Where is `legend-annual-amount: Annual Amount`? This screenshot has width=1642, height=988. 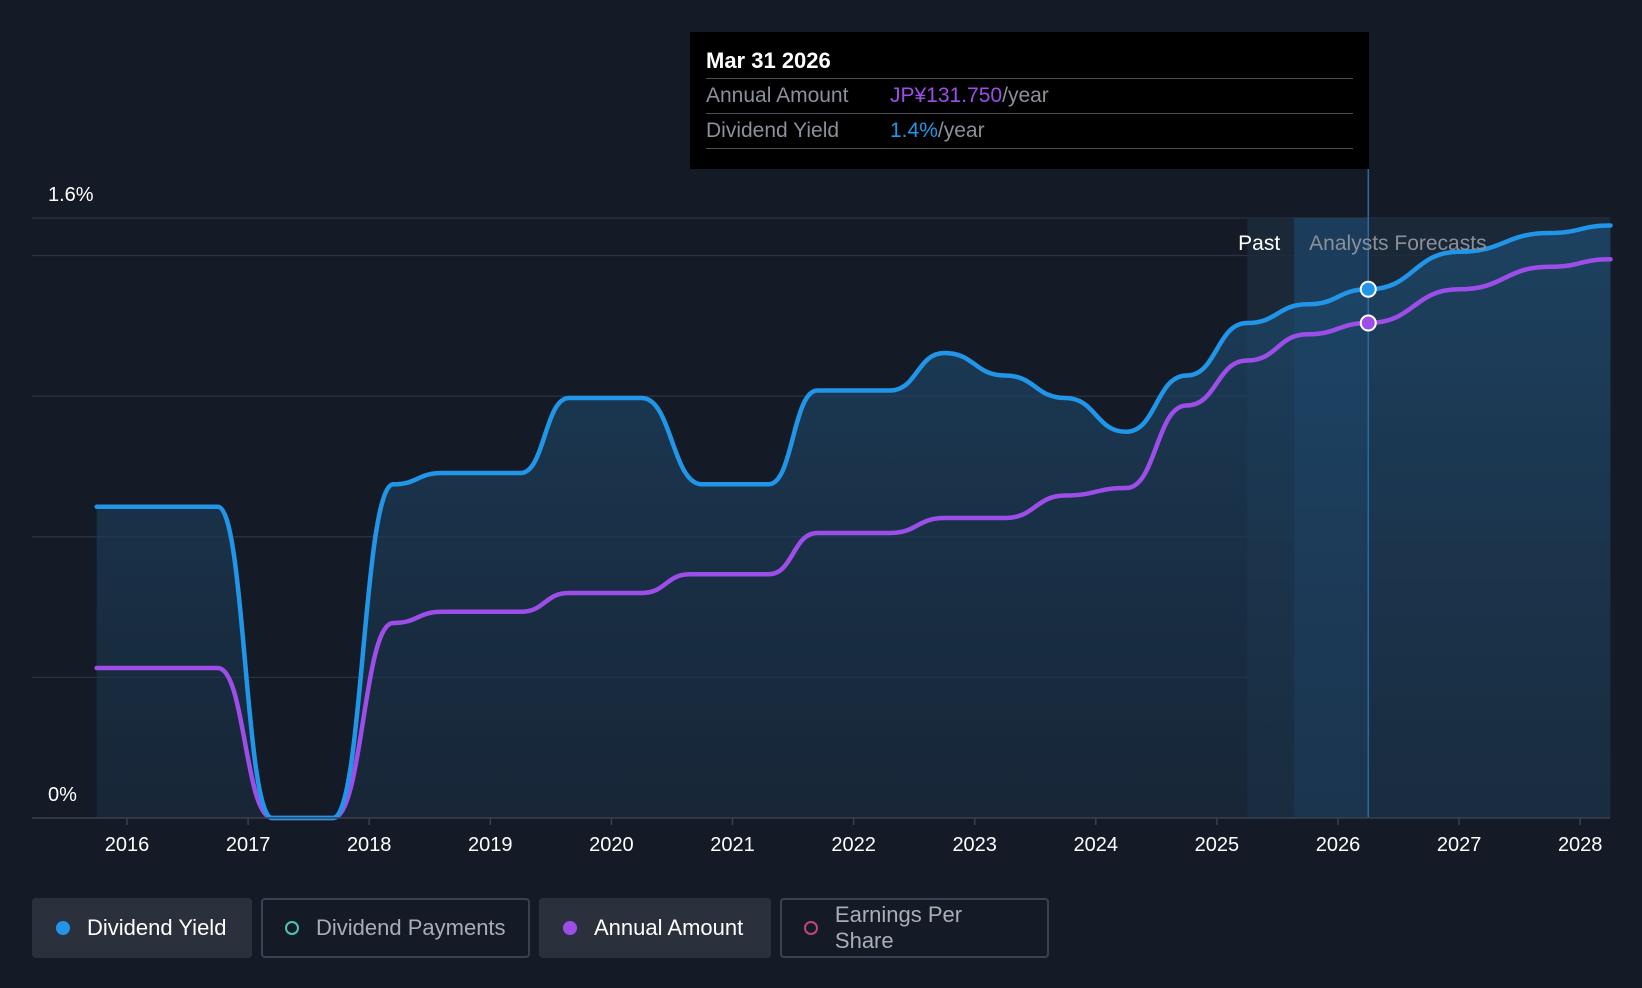
legend-annual-amount: Annual Amount is located at coordinates (655, 928).